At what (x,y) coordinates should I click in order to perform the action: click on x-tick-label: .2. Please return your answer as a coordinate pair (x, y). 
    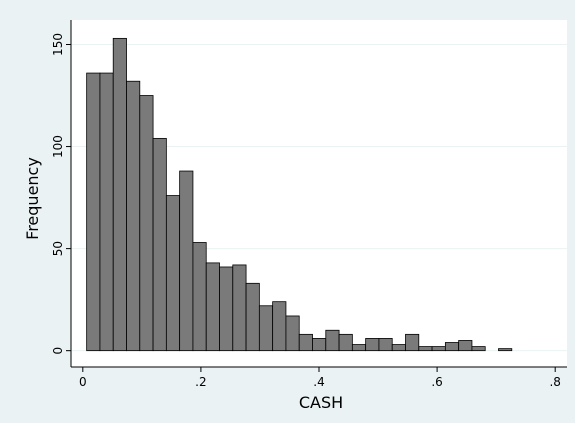
    Looking at the image, I should click on (200, 382).